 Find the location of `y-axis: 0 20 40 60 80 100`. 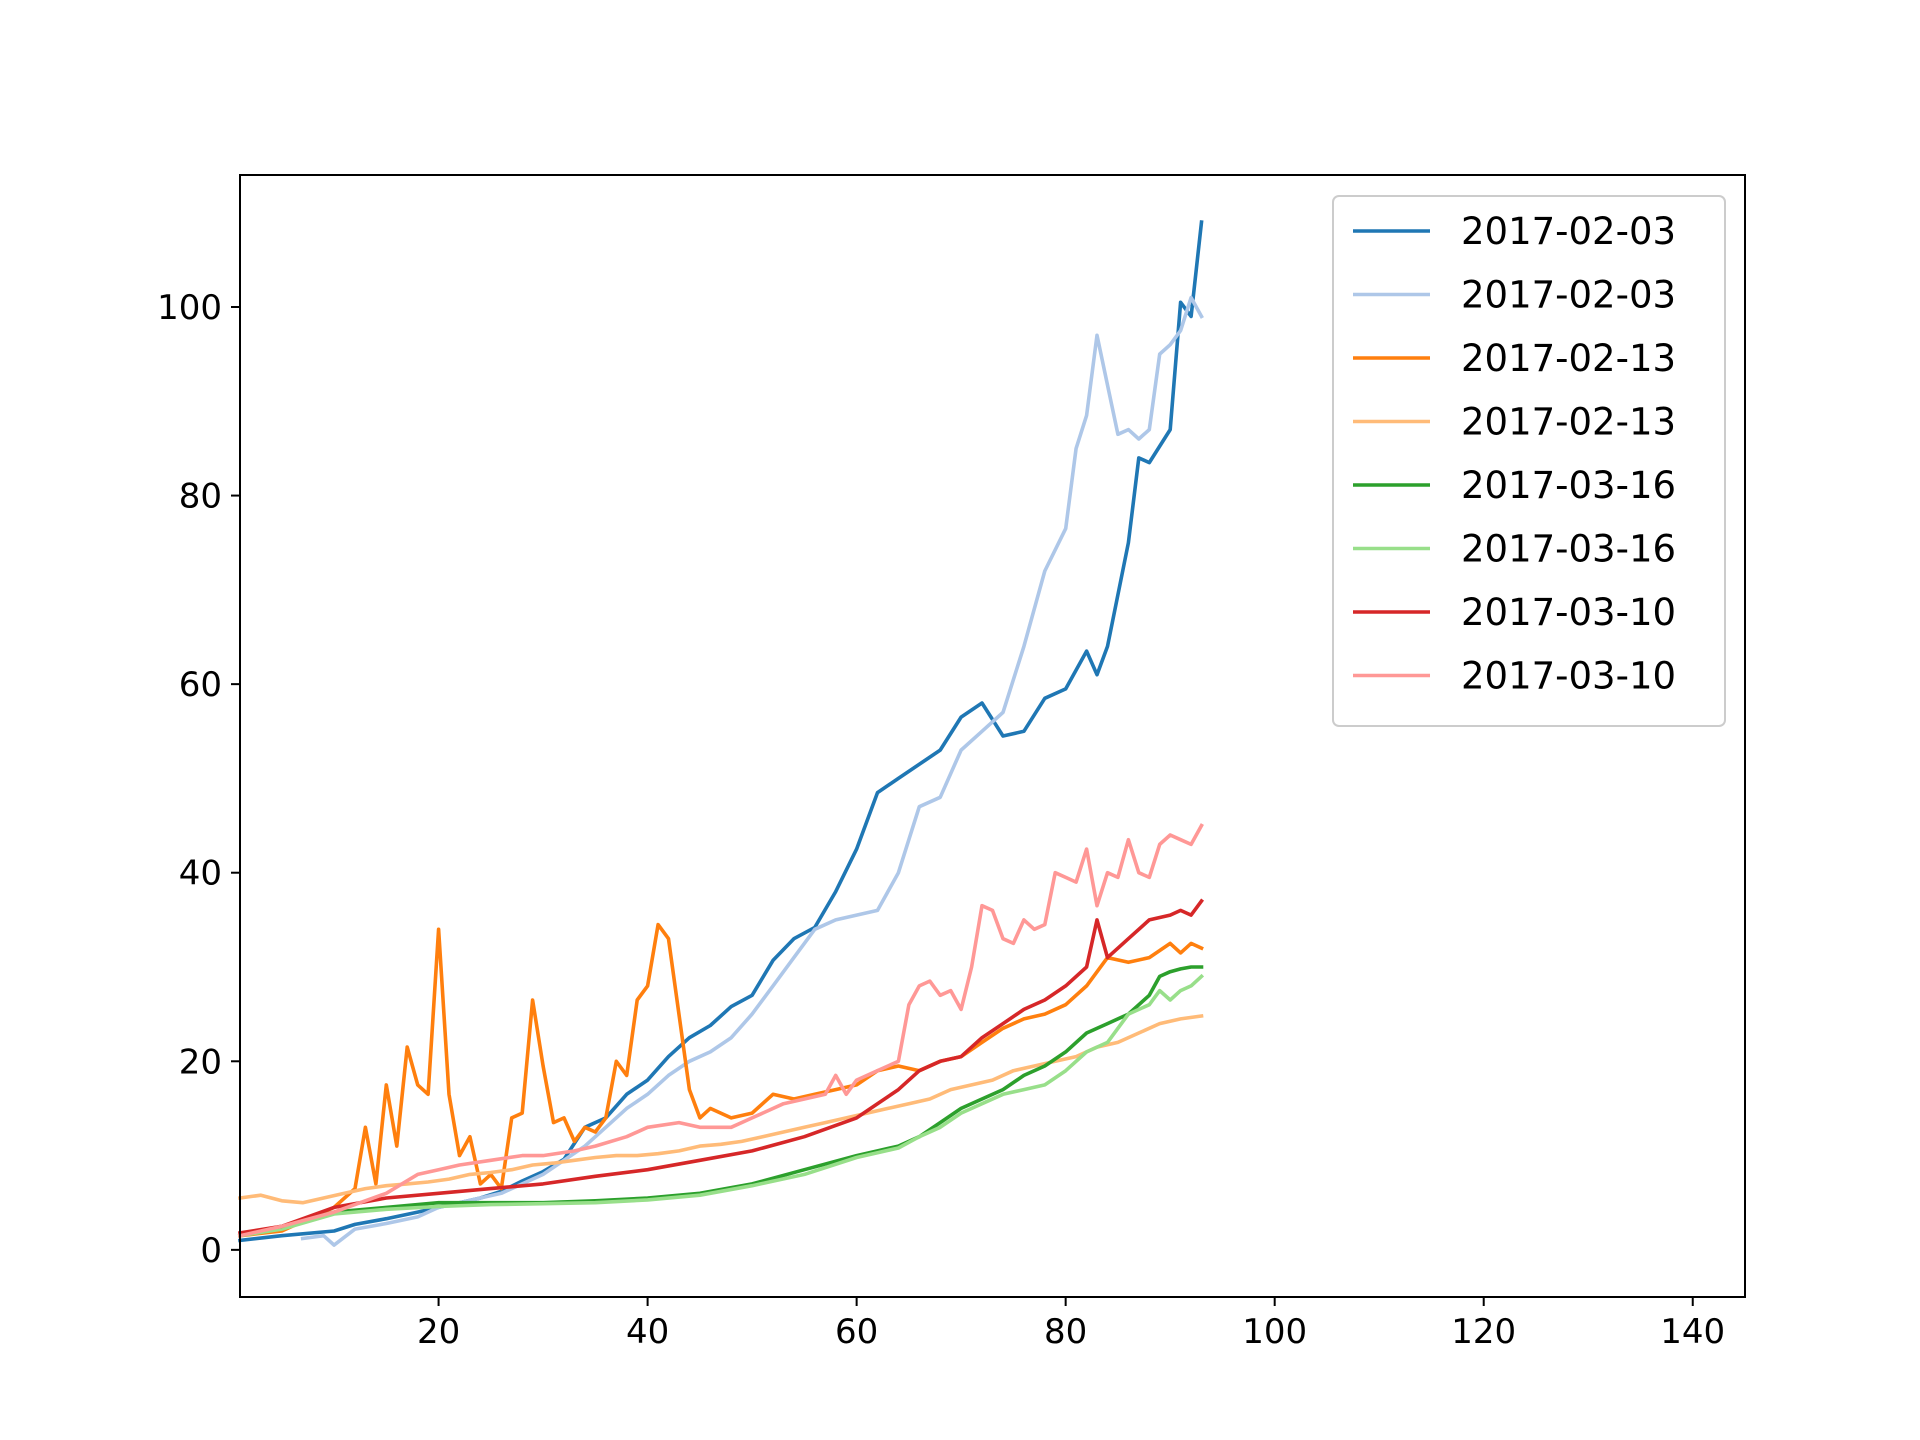

y-axis: 0 20 40 60 80 100 is located at coordinates (198, 779).